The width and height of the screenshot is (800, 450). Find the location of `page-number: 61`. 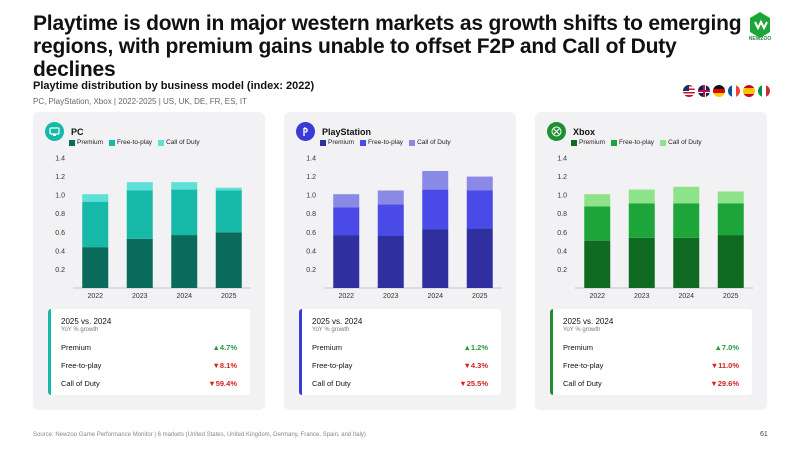

page-number: 61 is located at coordinates (764, 434).